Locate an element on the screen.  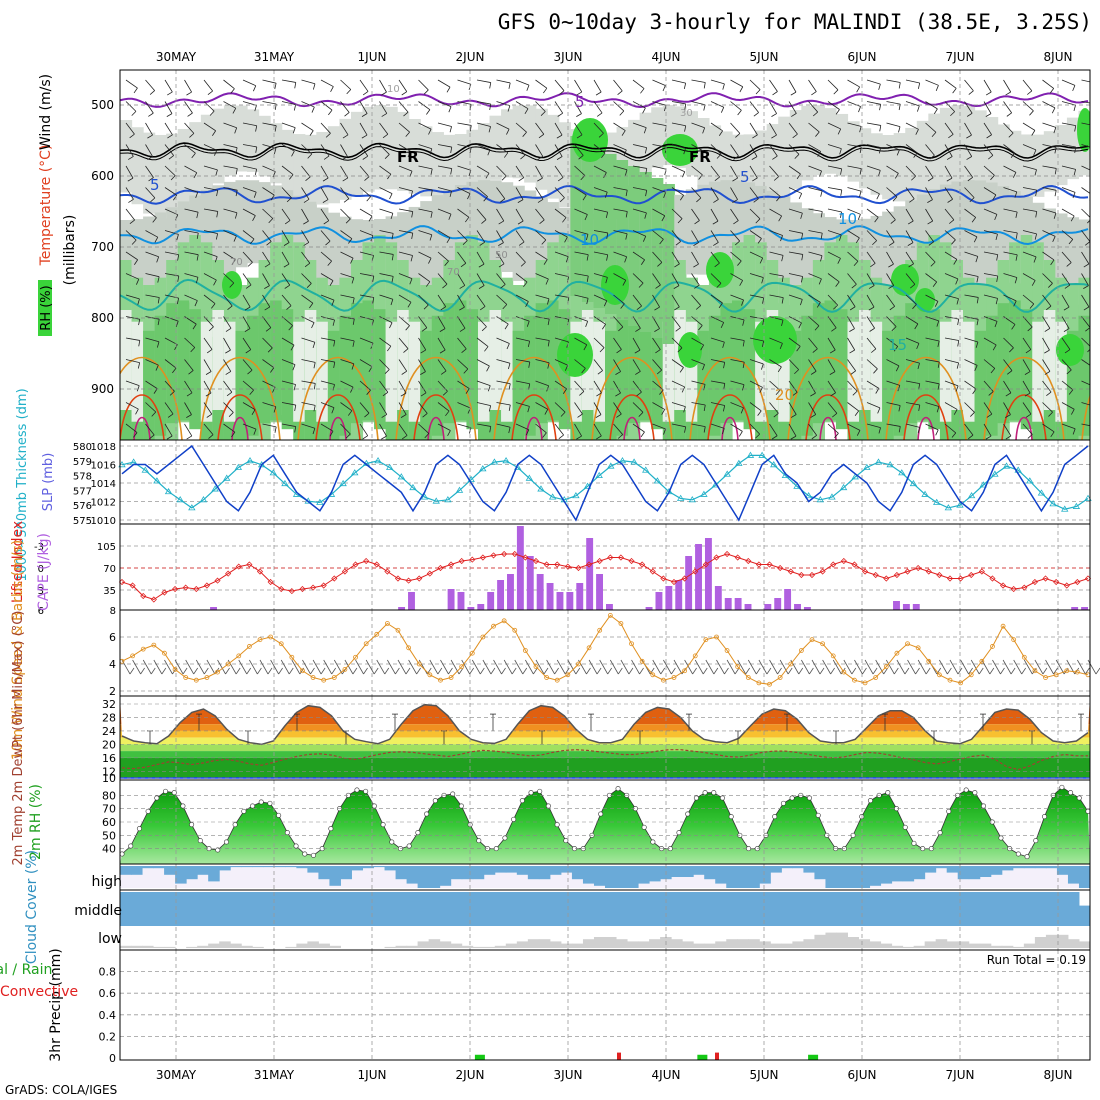
thickness-tick-label: 577 is located at coordinates (82, 491).